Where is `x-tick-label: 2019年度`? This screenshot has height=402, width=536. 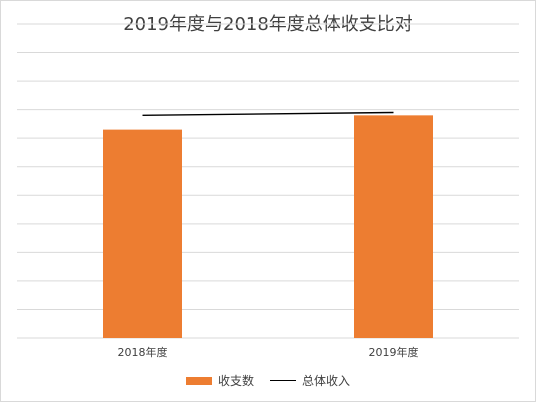 x-tick-label: 2019年度 is located at coordinates (394, 352).